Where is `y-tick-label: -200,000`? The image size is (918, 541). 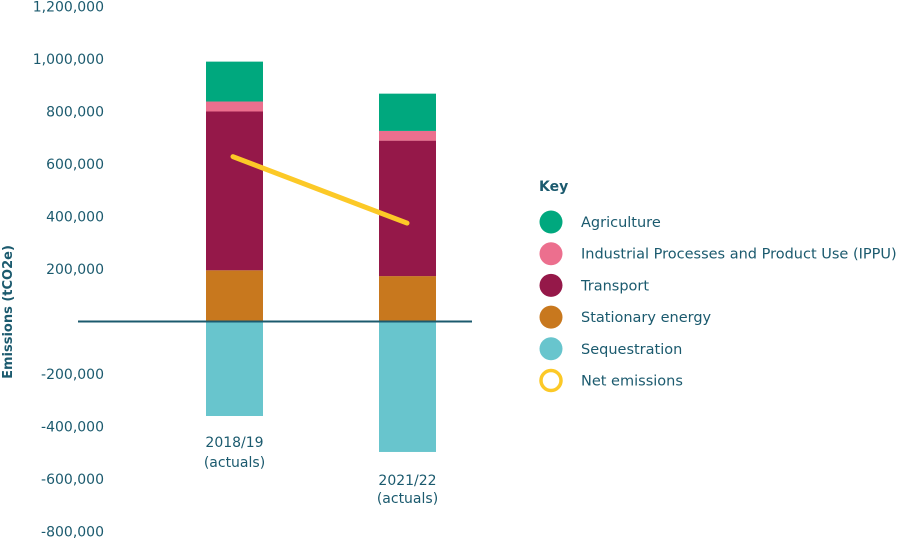 y-tick-label: -200,000 is located at coordinates (72, 375).